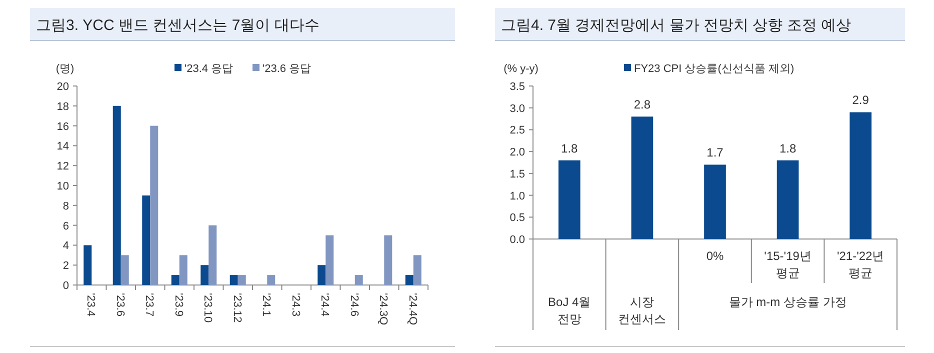 Image resolution: width=934 pixels, height=353 pixels. I want to click on data-label: 2.9, so click(861, 100).